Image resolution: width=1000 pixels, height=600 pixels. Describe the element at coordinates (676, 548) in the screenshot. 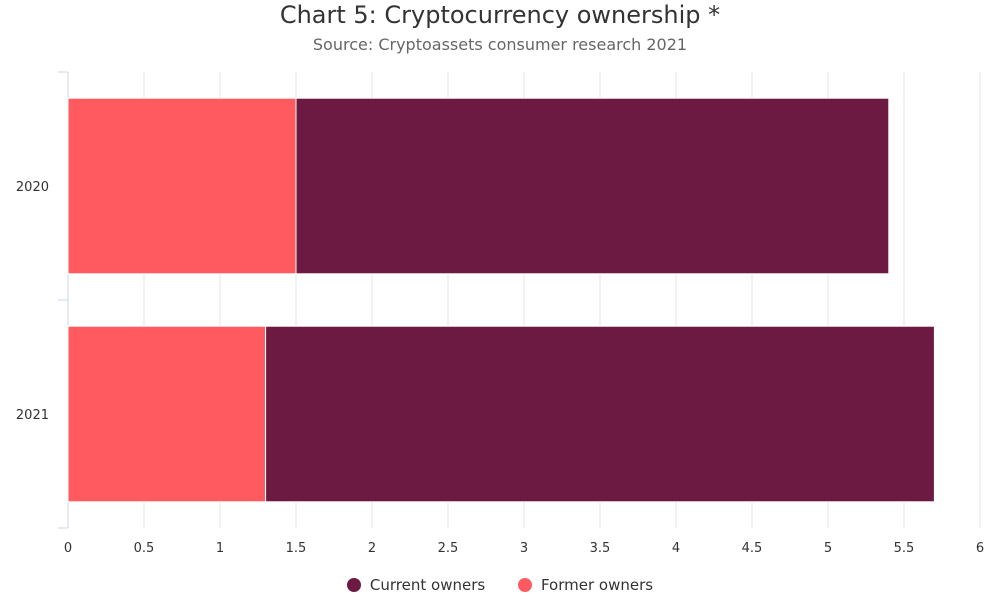

I see `x-tick-label: 4` at that location.